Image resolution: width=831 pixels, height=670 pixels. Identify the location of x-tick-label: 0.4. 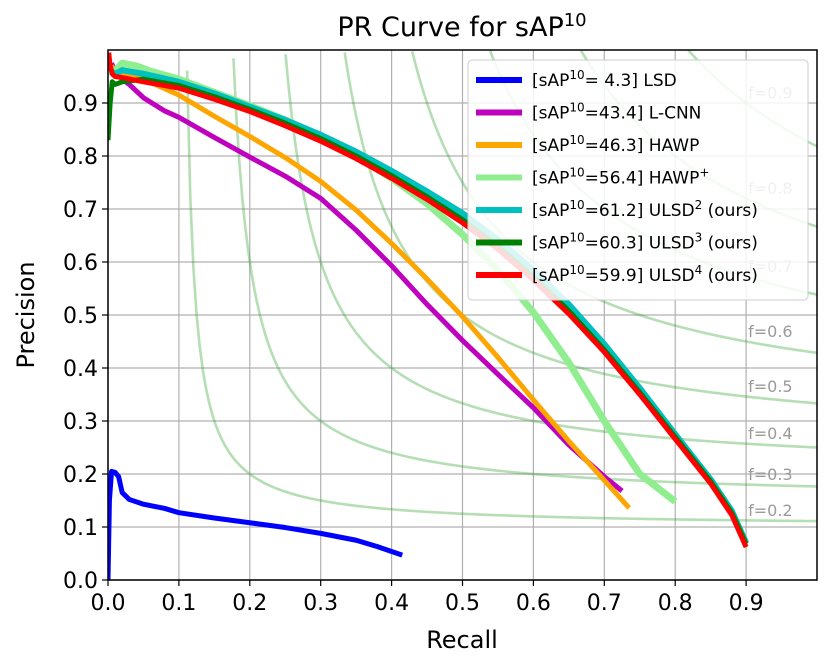
(391, 603).